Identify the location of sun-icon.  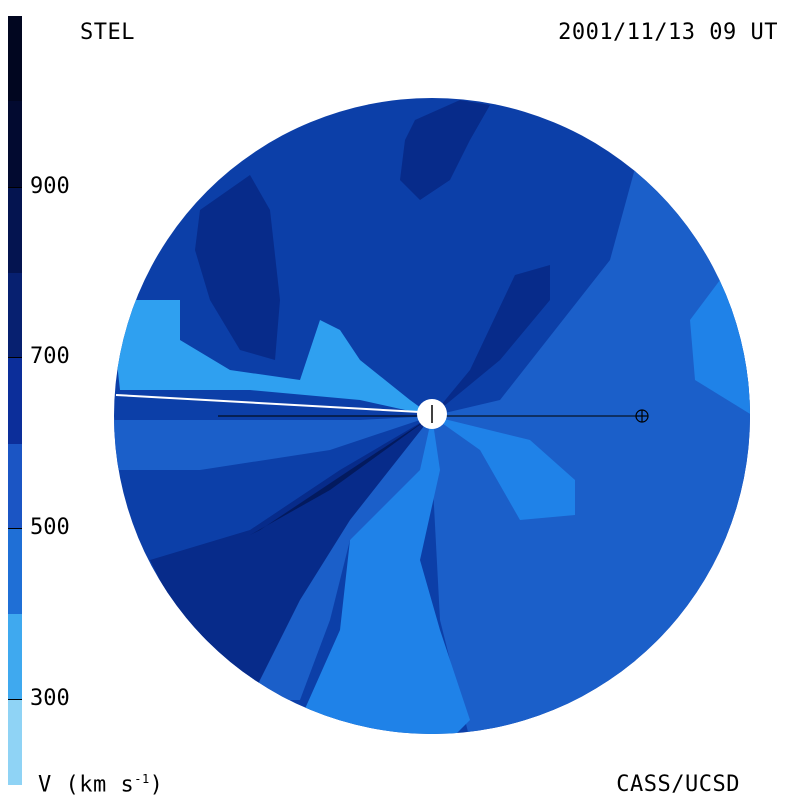
(432, 414).